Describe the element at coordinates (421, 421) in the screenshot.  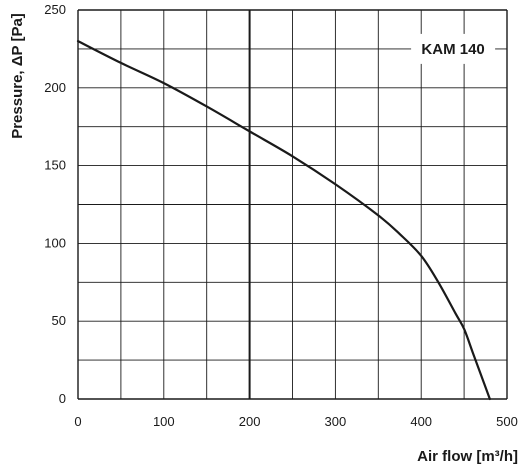
I see `x-tick-label: 400` at that location.